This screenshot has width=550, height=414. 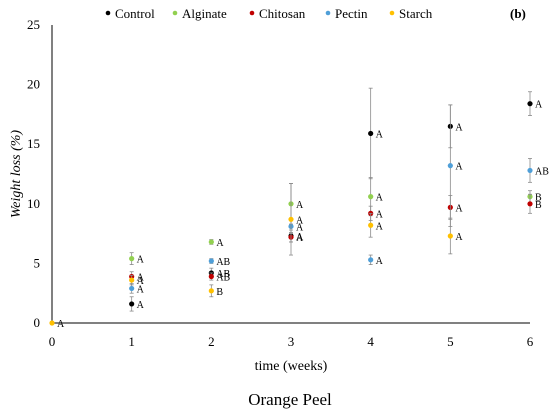 I want to click on legend-item-chitosan: Chitosan, so click(x=277, y=13).